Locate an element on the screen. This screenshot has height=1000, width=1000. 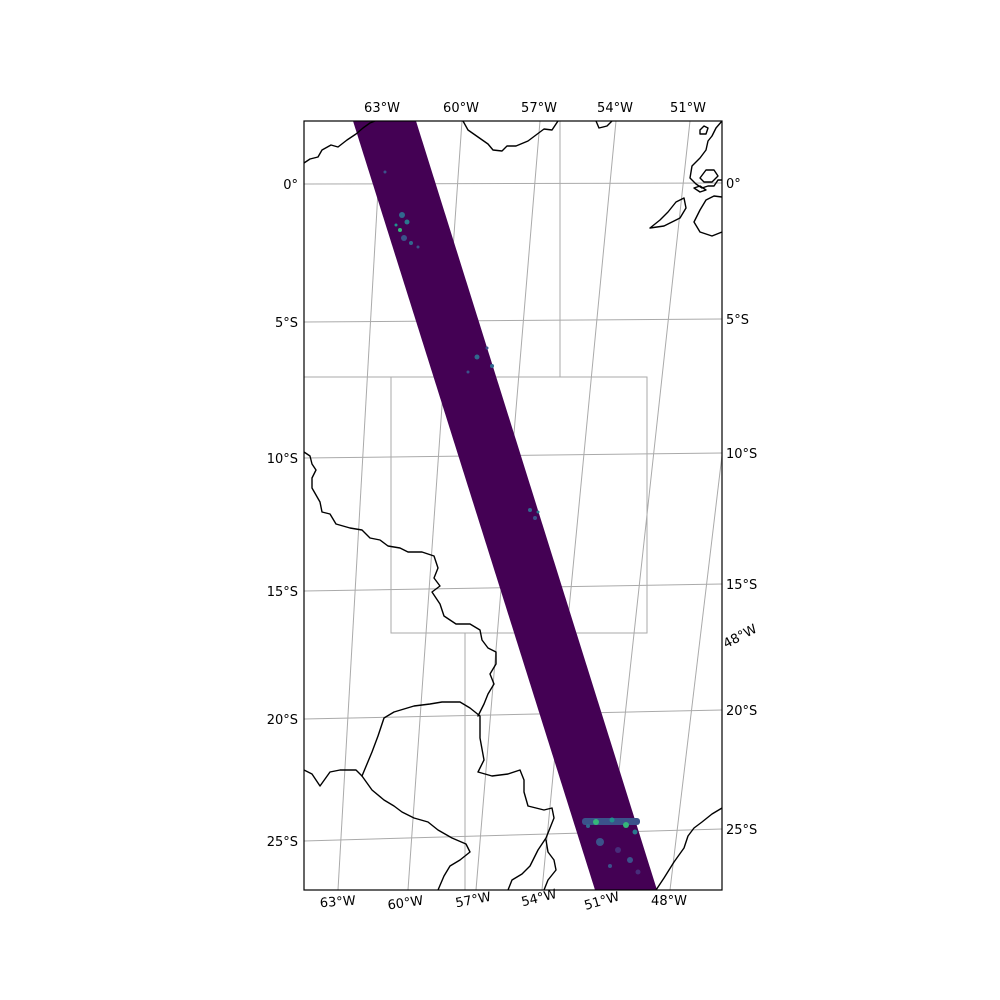
top-label-57w: 57°W is located at coordinates (539, 108).